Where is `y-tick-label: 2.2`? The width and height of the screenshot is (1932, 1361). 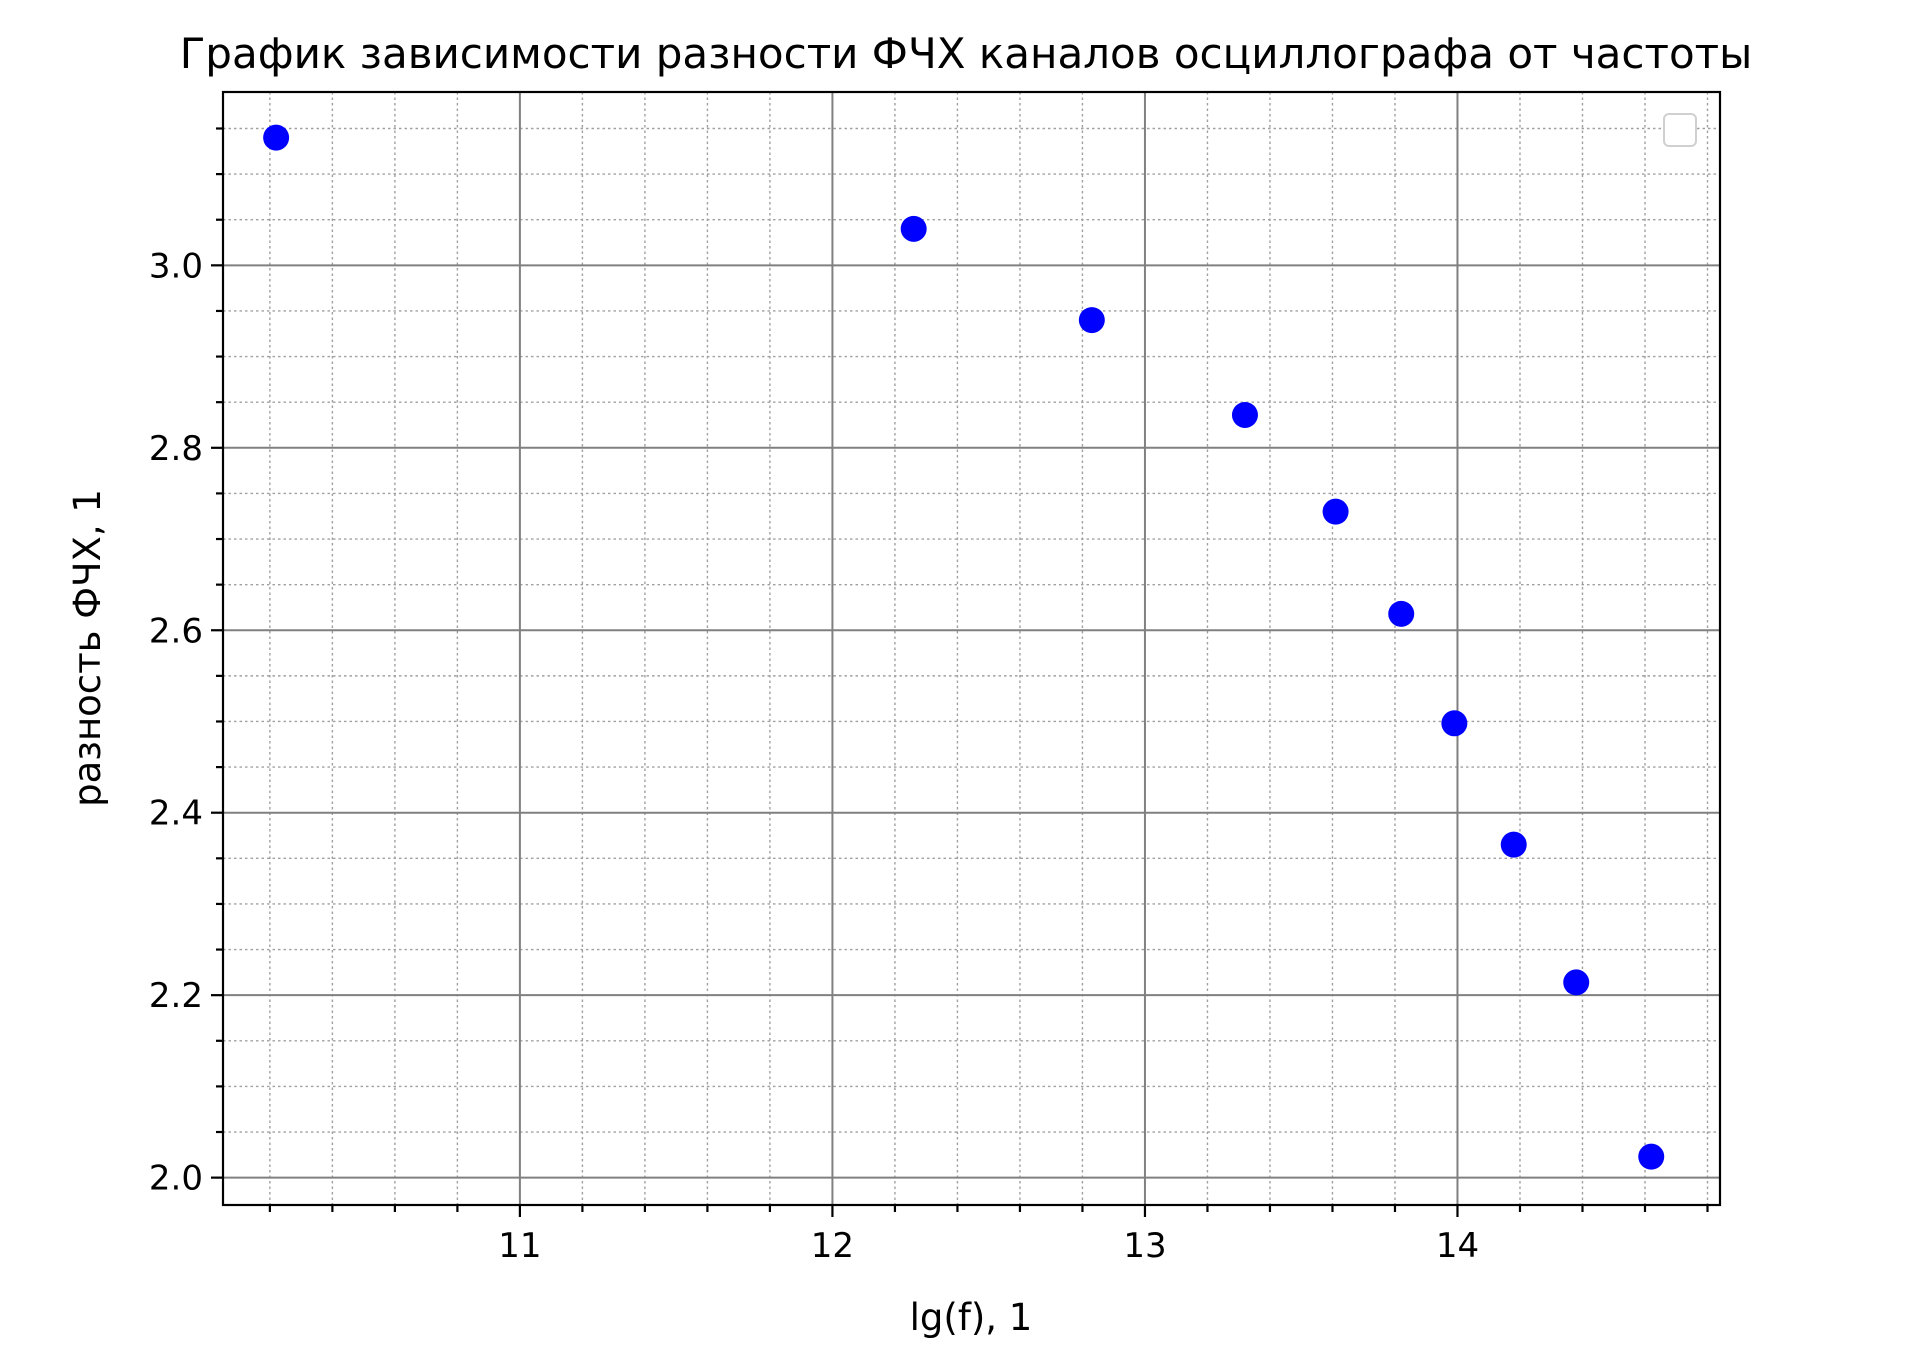 y-tick-label: 2.2 is located at coordinates (176, 996).